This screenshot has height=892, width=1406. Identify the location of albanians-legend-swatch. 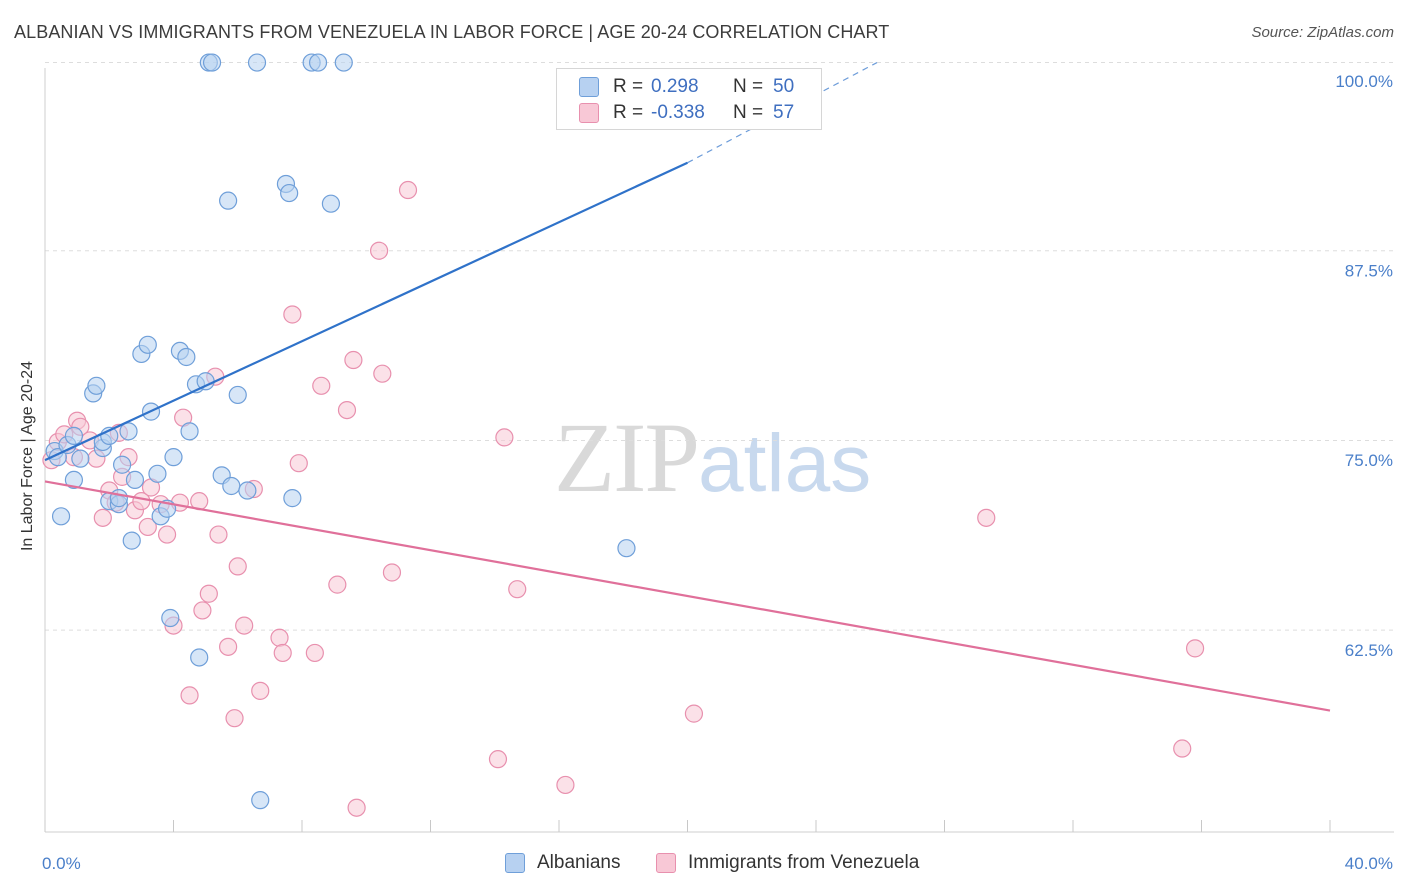
(515, 863).